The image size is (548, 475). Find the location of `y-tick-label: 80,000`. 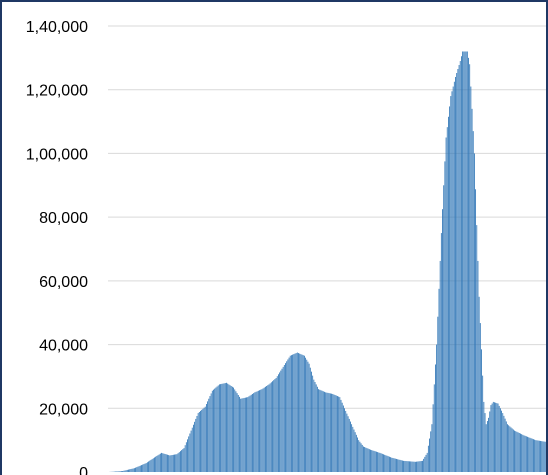

y-tick-label: 80,000 is located at coordinates (63, 218).